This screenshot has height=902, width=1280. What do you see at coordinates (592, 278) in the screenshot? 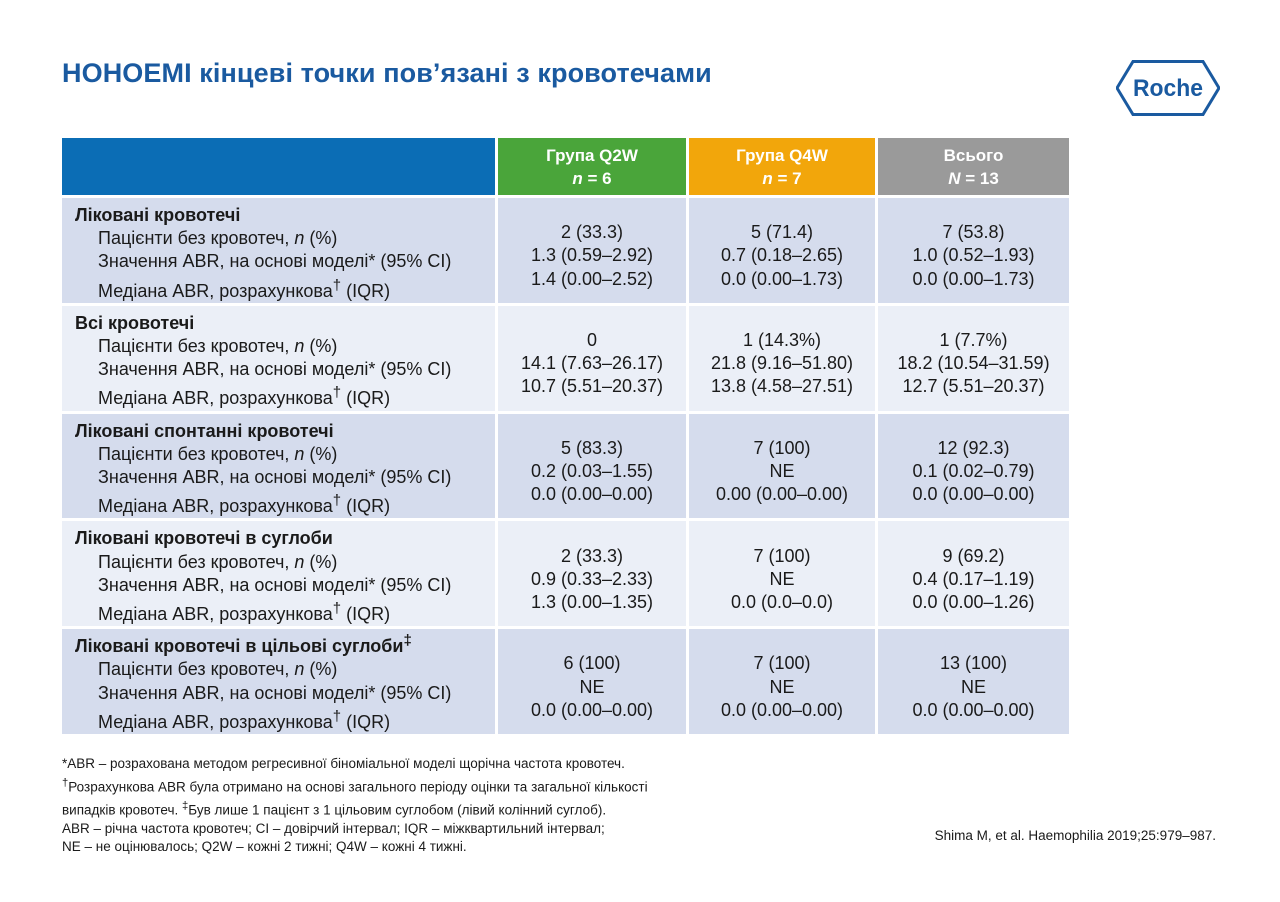
I see `value: 1.4 (0.00–2.52)` at bounding box center [592, 278].